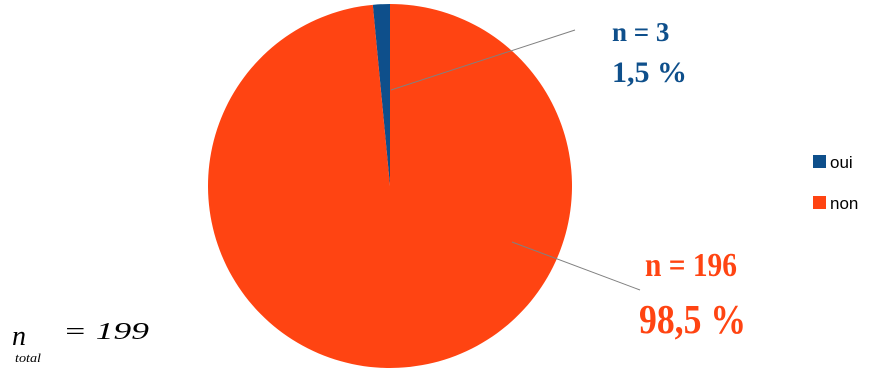 The image size is (880, 370). I want to click on pie-slice-oui, so click(381, 95).